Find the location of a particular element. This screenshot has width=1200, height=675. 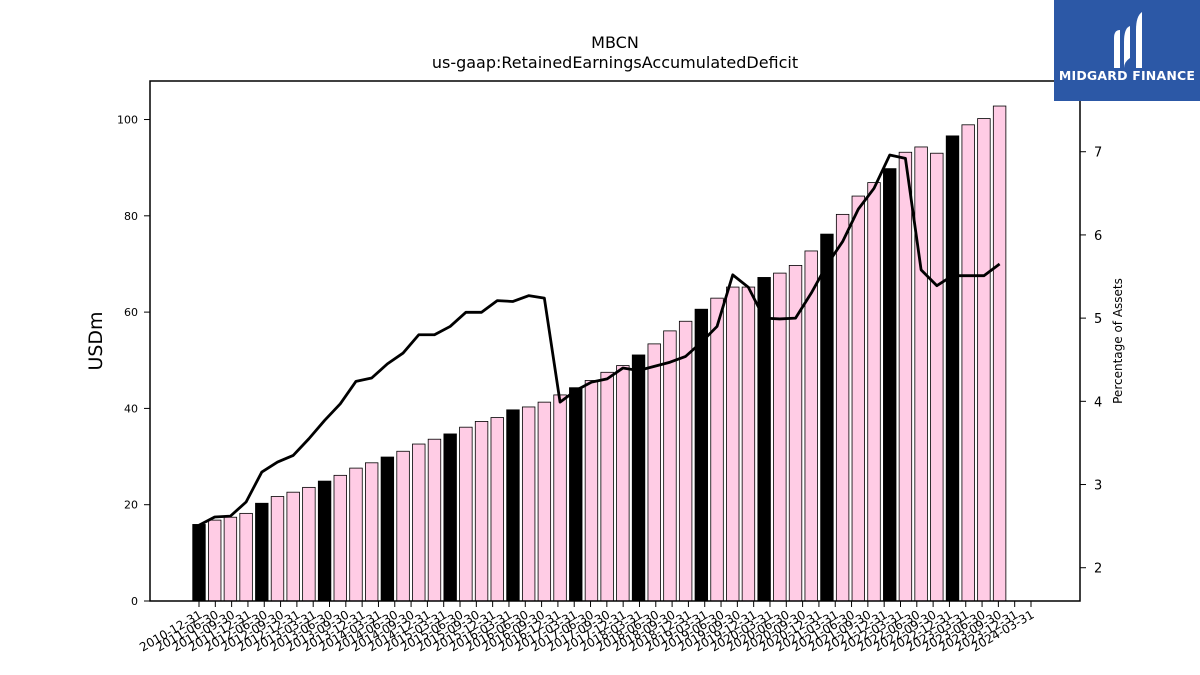

y-axis-right: 2 3 4 5 6 7 is located at coordinates (1091, 361).